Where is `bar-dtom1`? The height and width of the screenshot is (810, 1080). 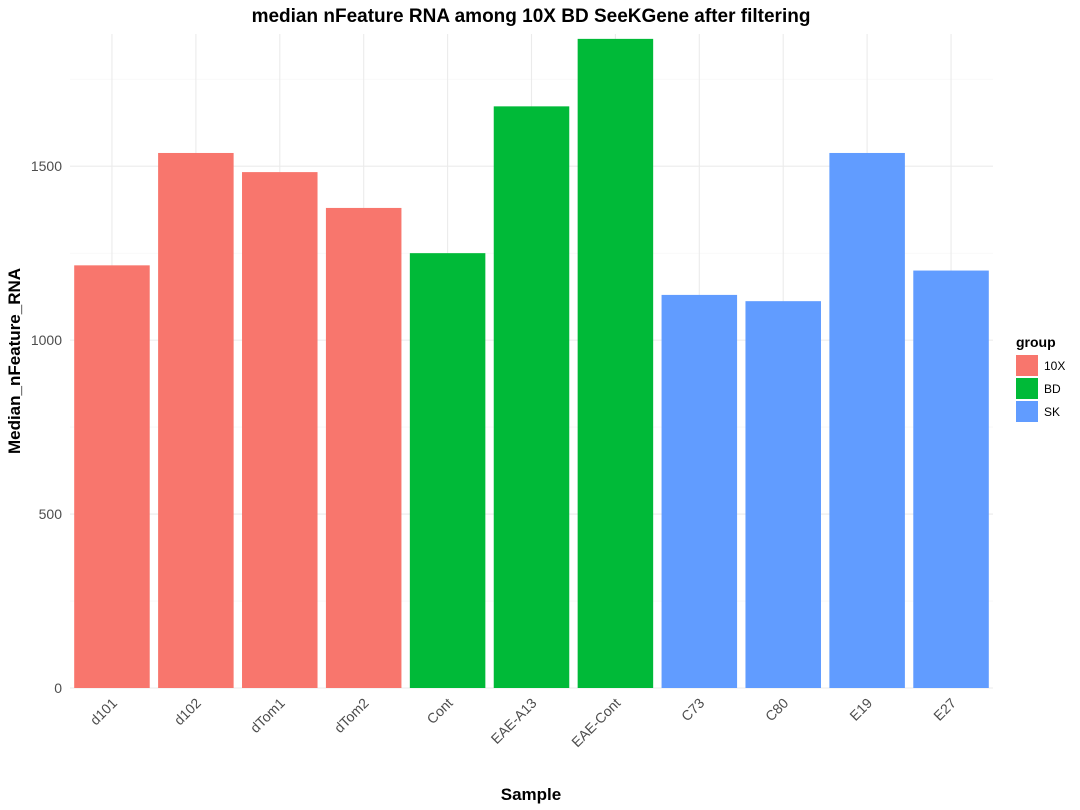
bar-dtom1 is located at coordinates (280, 430).